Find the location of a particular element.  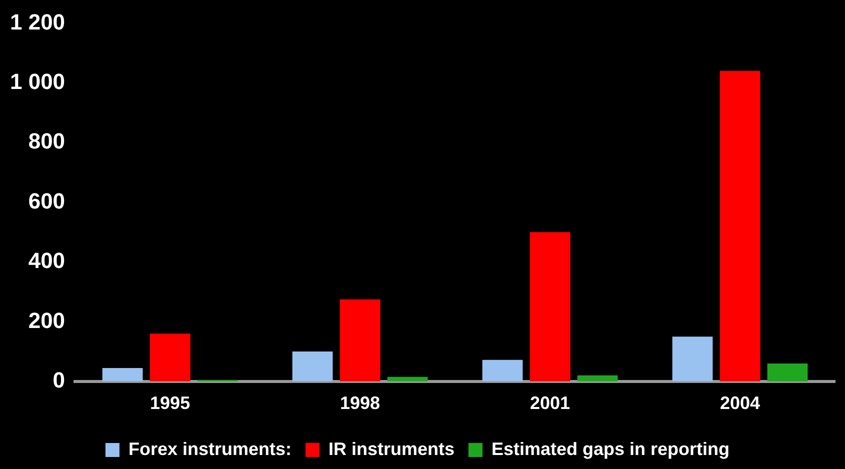

x-tick-label: 1995 is located at coordinates (170, 403).